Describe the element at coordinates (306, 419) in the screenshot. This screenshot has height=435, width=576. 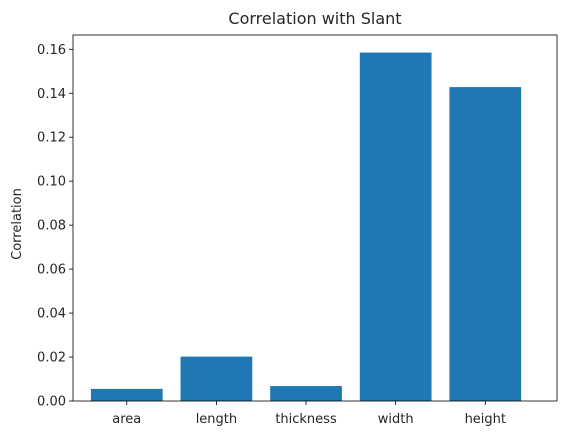
I see `x-tick-label: thickness` at that location.